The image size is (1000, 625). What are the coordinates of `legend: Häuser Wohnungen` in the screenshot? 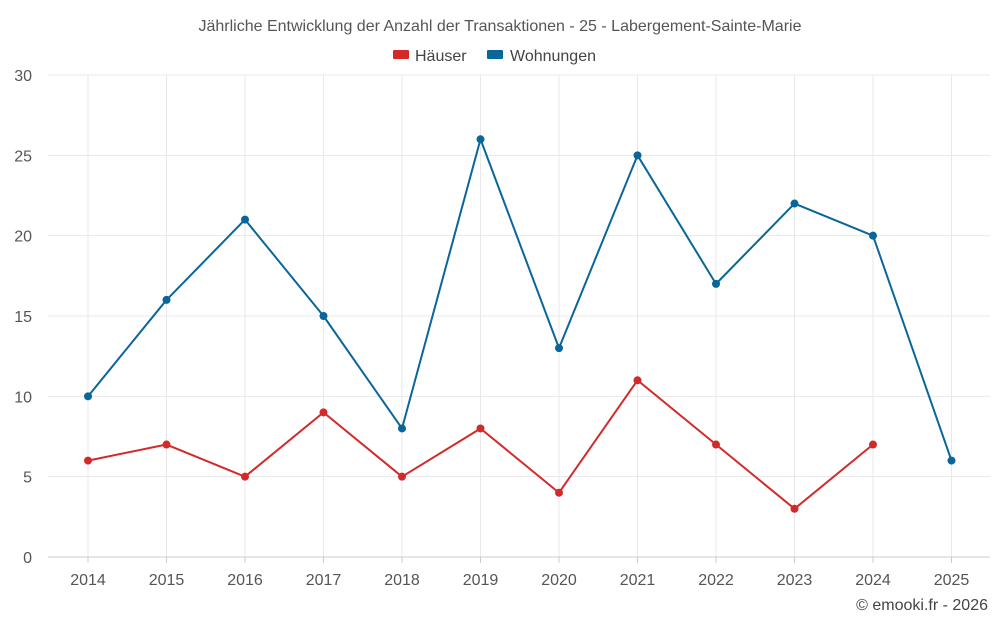 It's located at (494, 56).